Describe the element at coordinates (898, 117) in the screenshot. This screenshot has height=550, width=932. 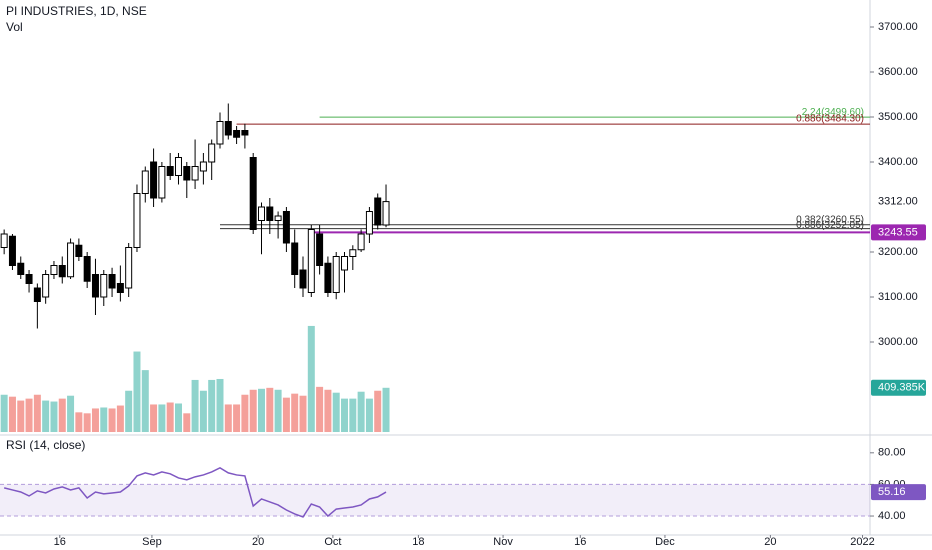
I see `y-tick-label: 3500.00` at that location.